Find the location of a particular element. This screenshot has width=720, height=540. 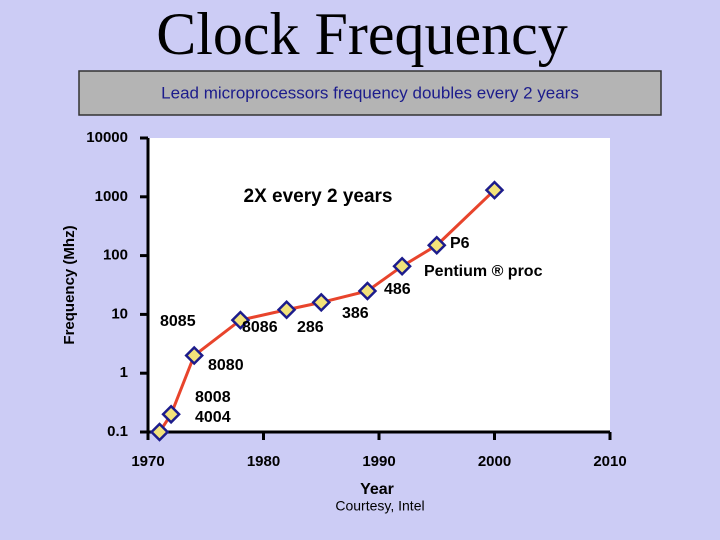

x-tick-label: 2010 is located at coordinates (609, 461).